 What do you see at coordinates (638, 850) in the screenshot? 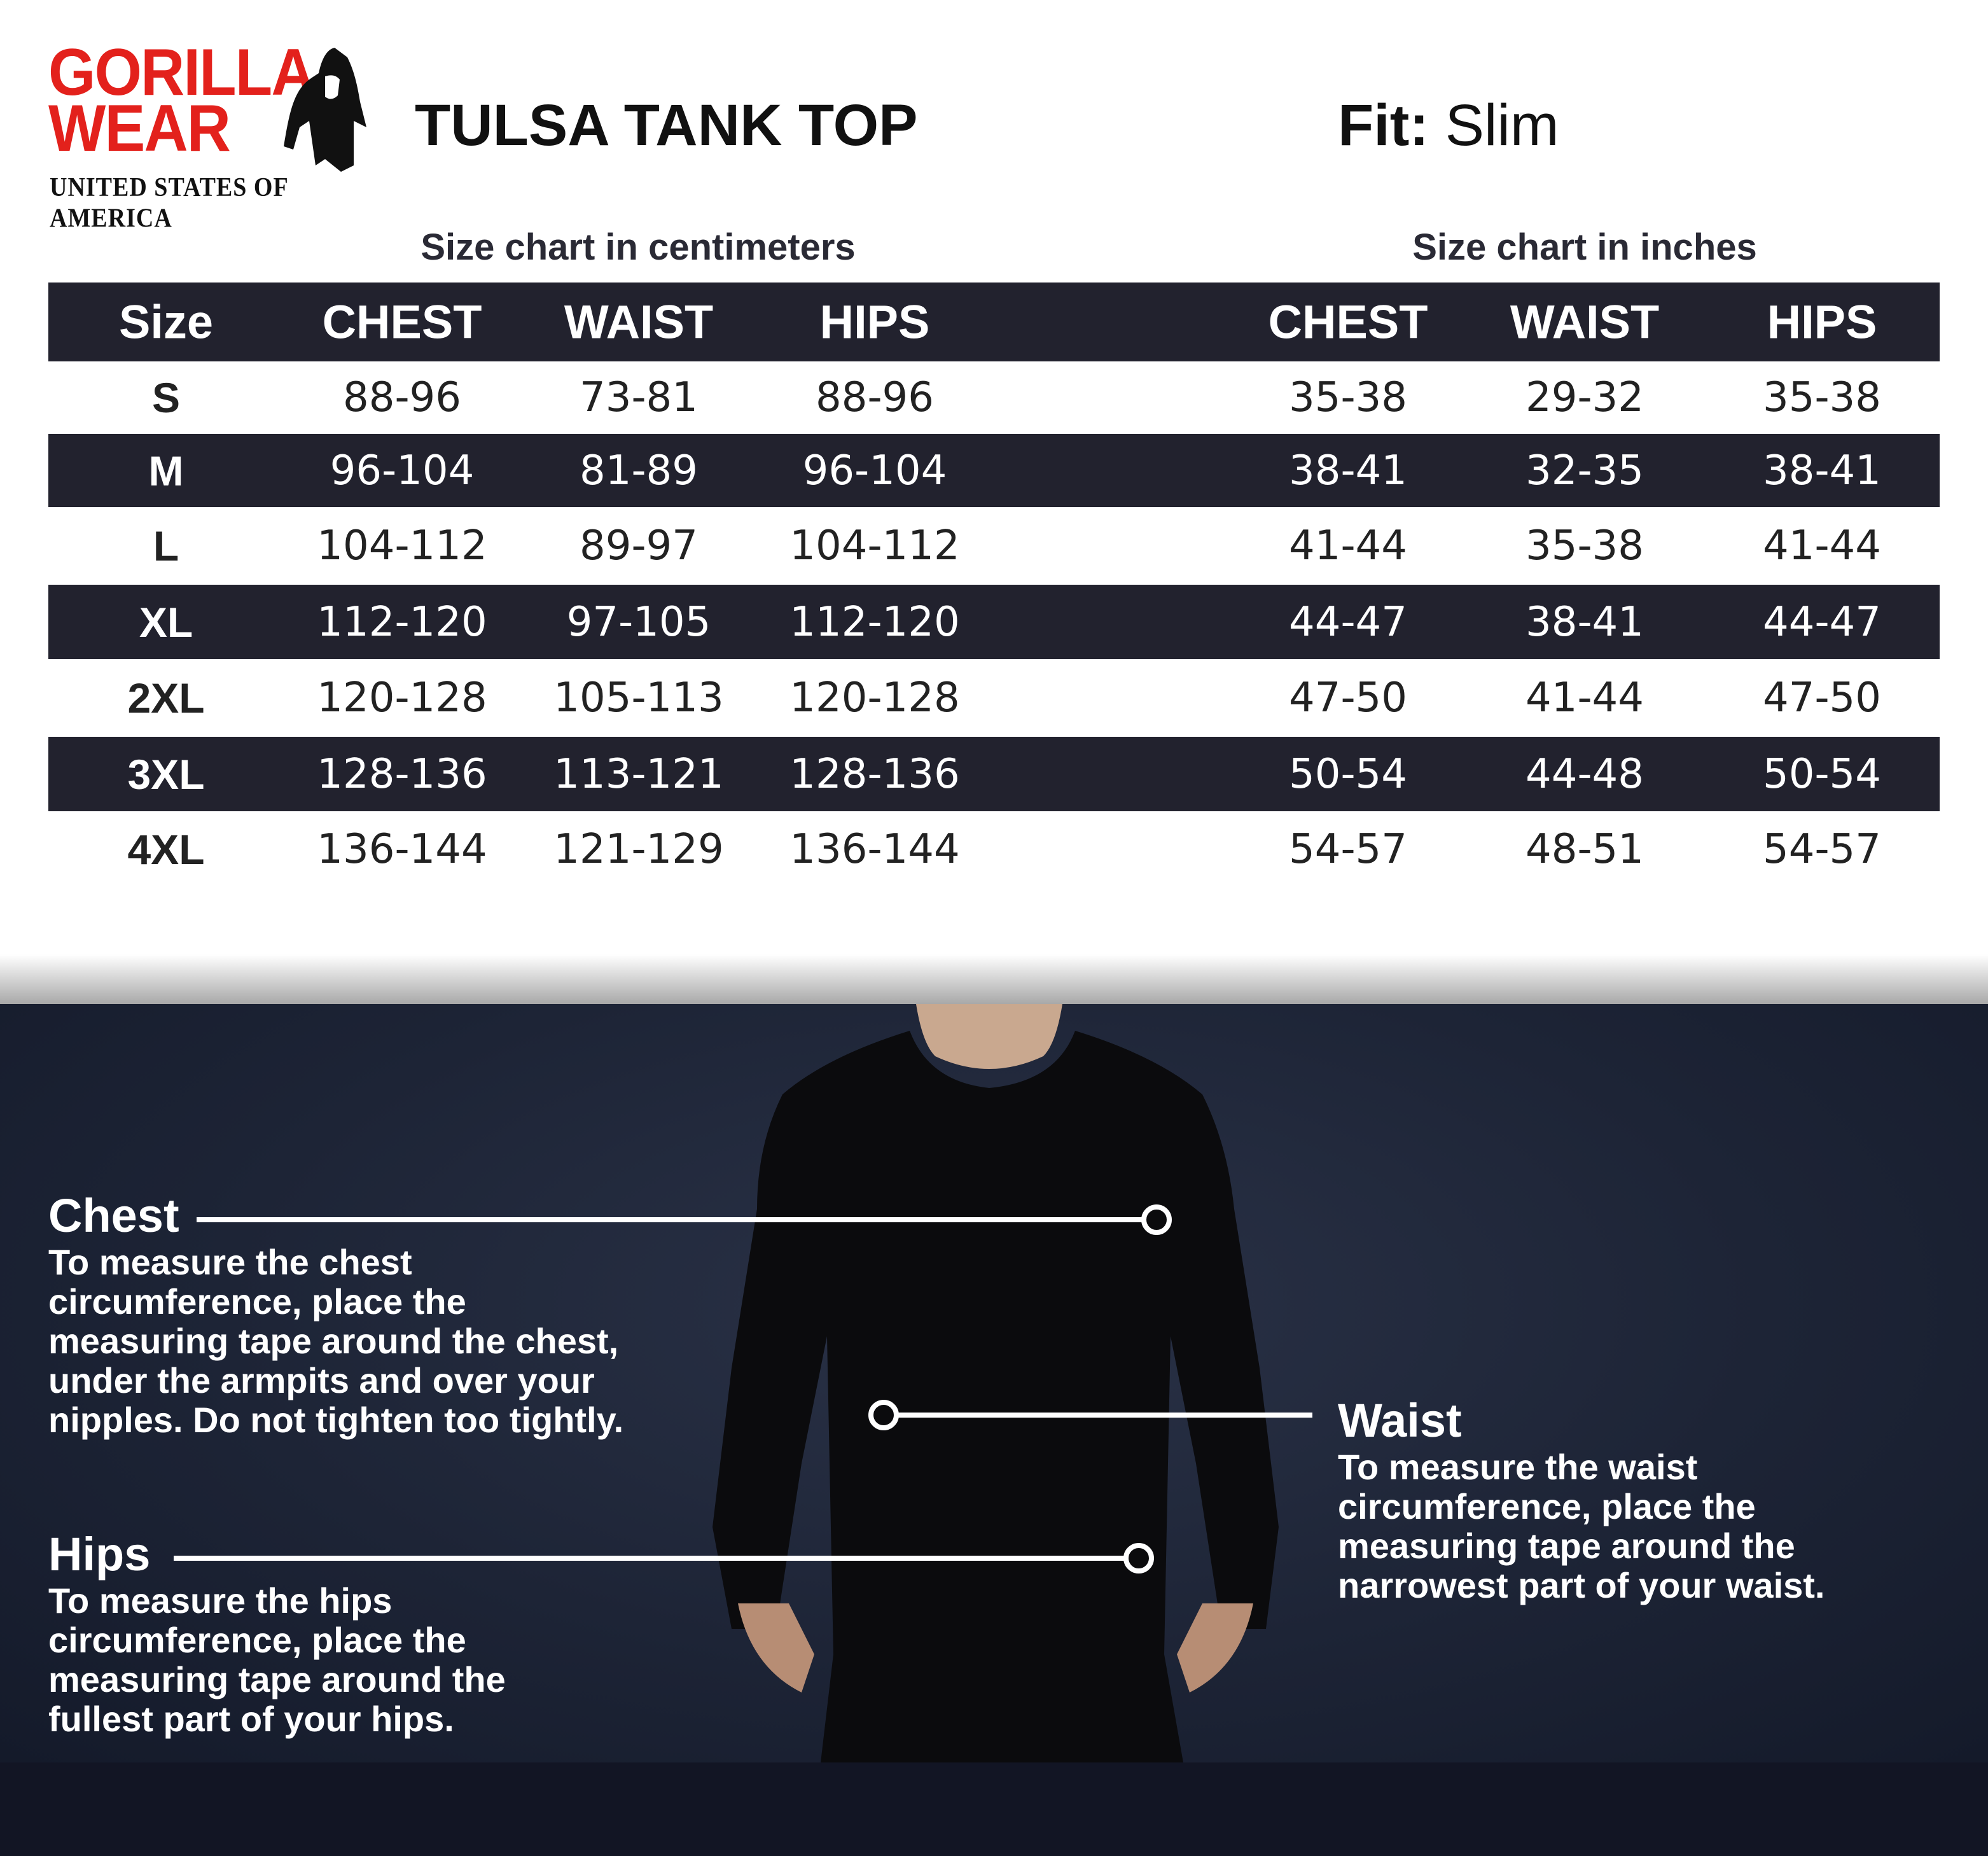
I see `table-cell: 121-129` at bounding box center [638, 850].